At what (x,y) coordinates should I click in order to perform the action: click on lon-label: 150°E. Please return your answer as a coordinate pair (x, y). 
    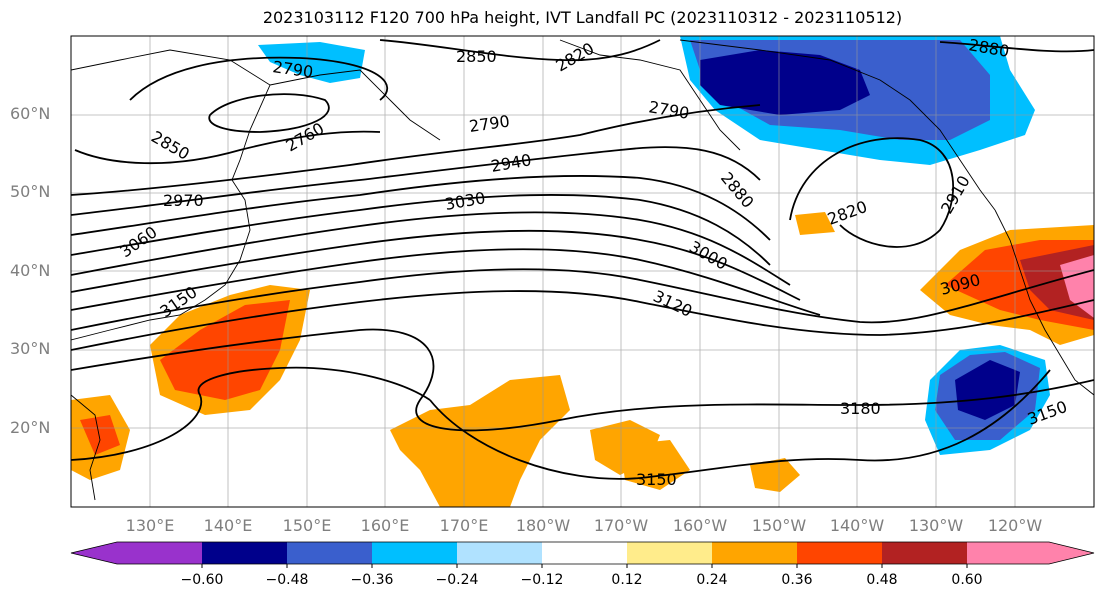
    Looking at the image, I should click on (307, 525).